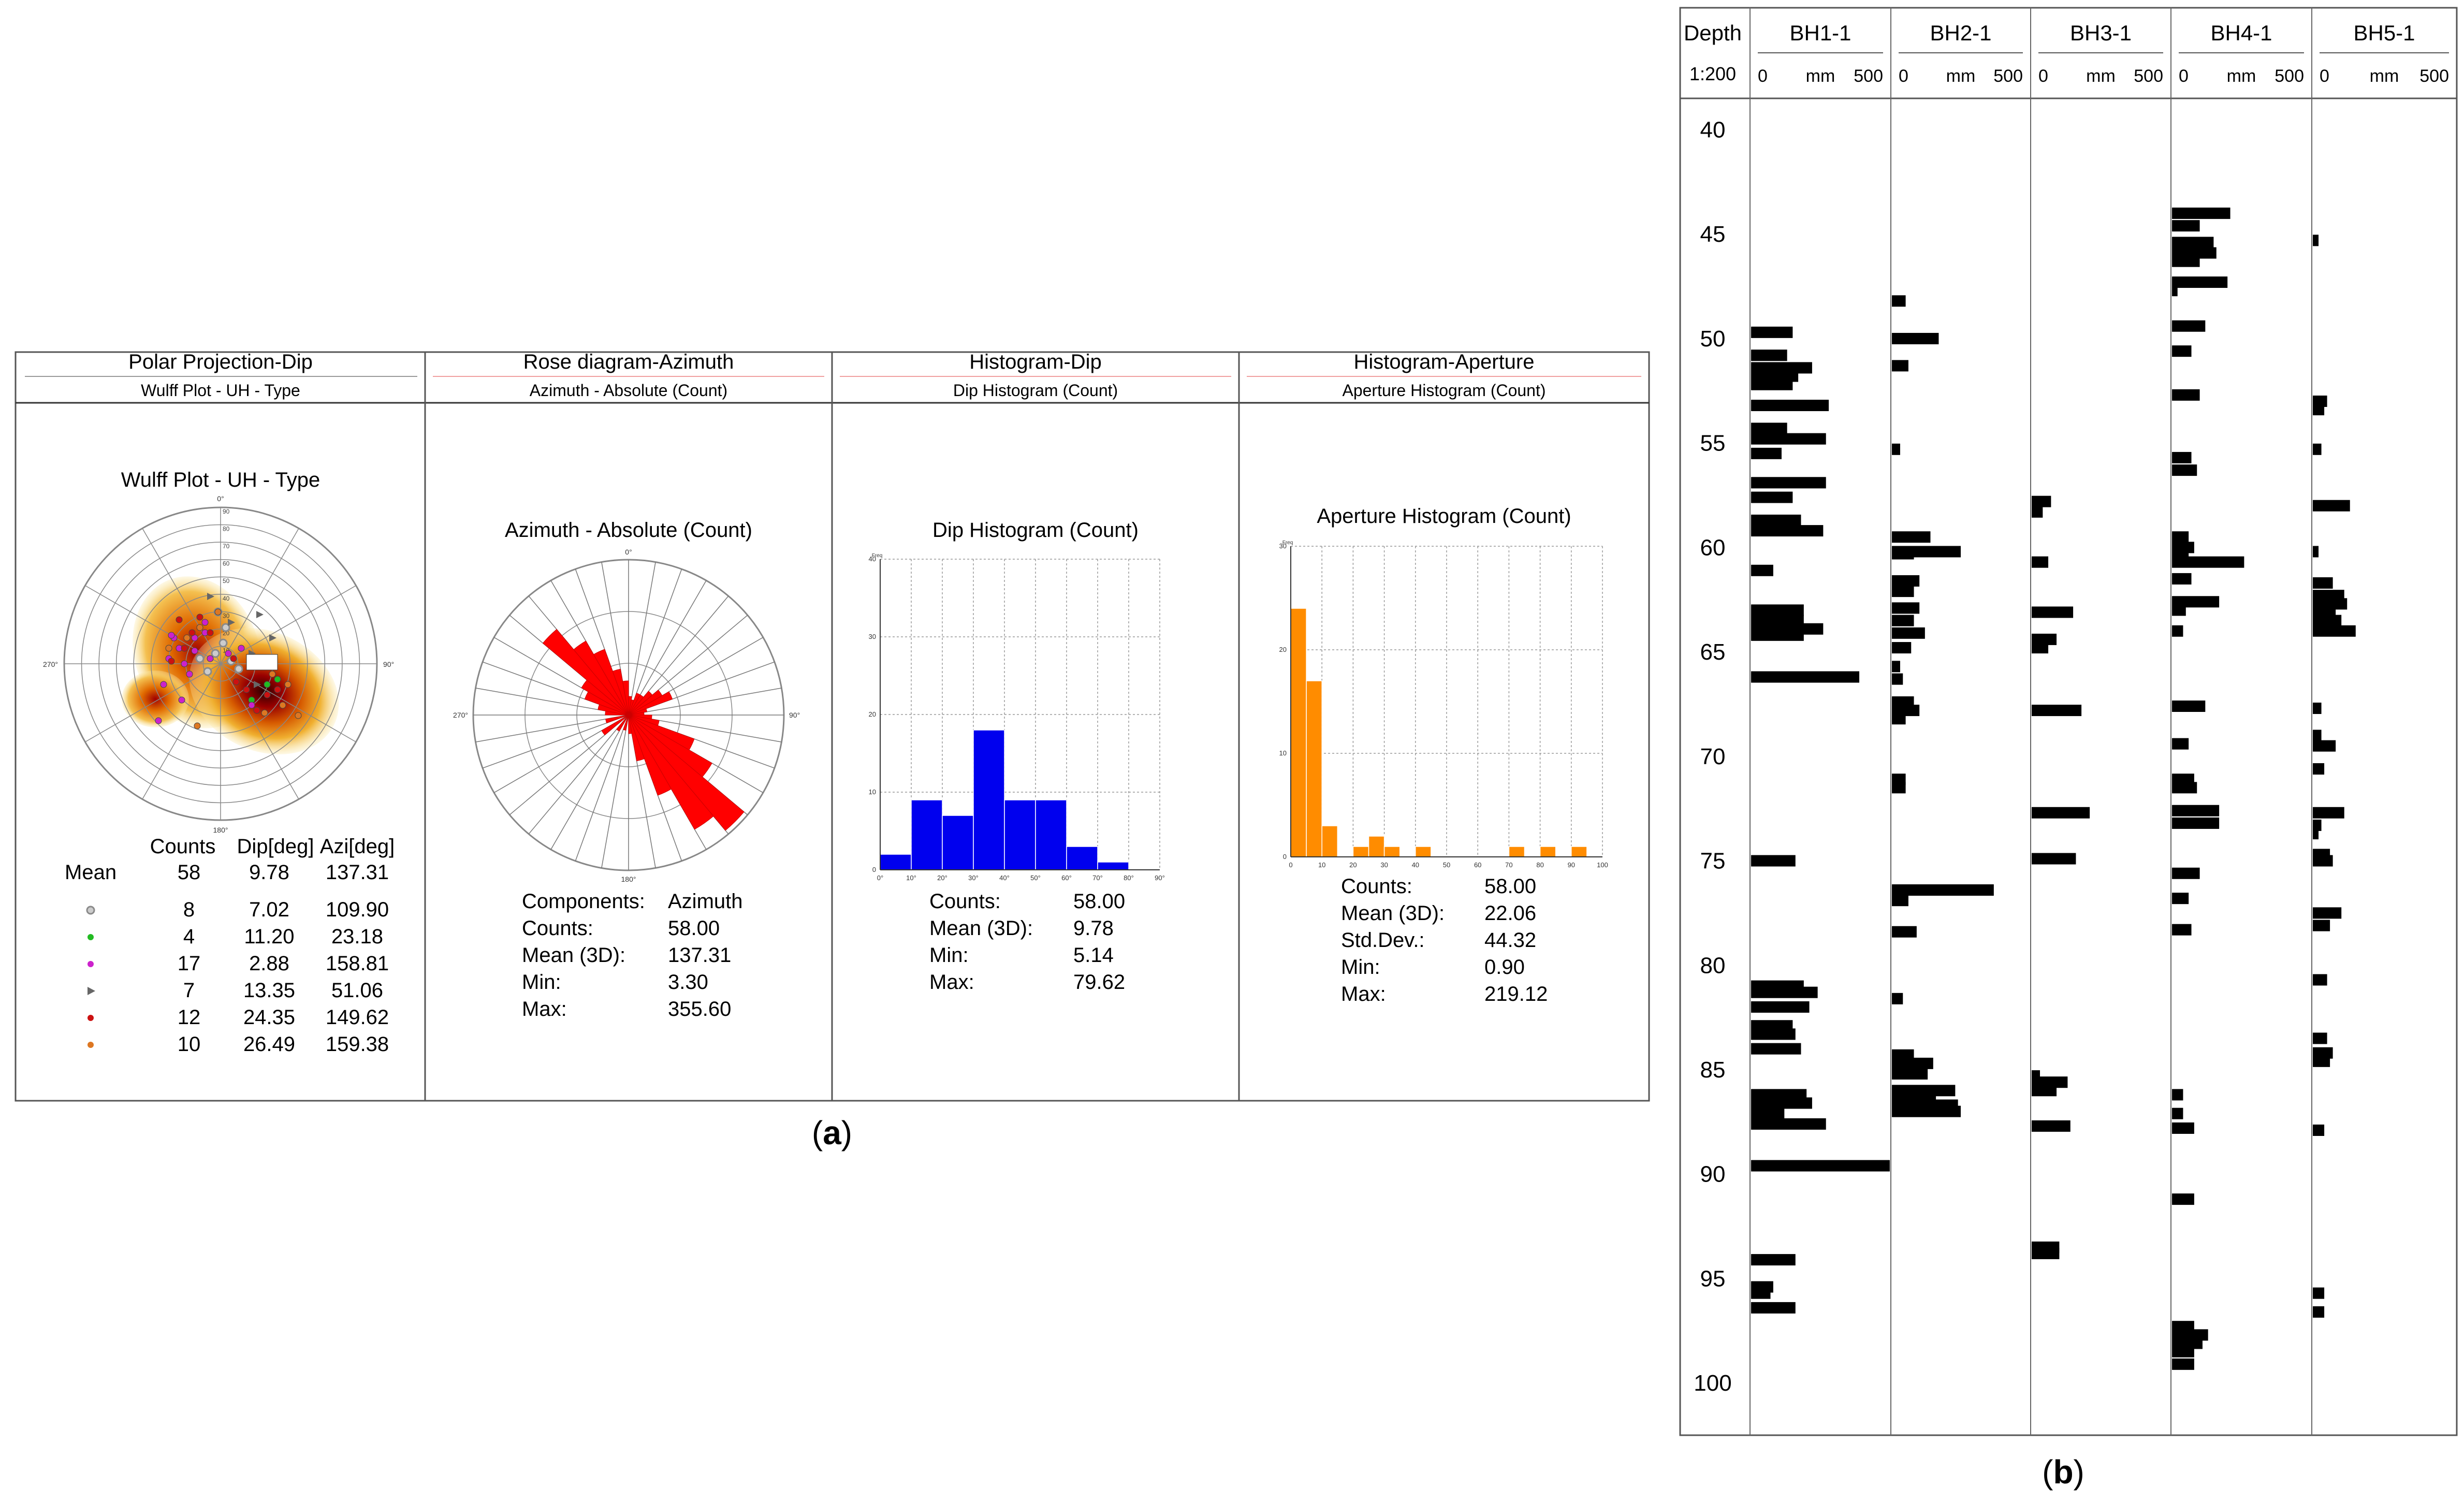  I want to click on rose-angle-label: 90°, so click(795, 715).